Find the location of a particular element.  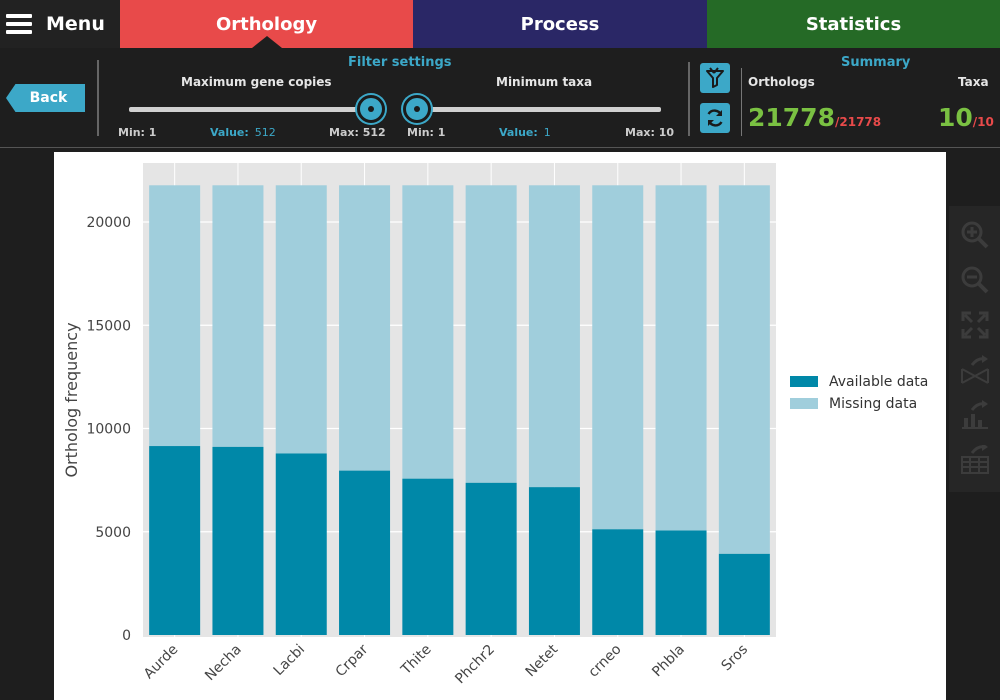

bar-available-netet is located at coordinates (554, 561).